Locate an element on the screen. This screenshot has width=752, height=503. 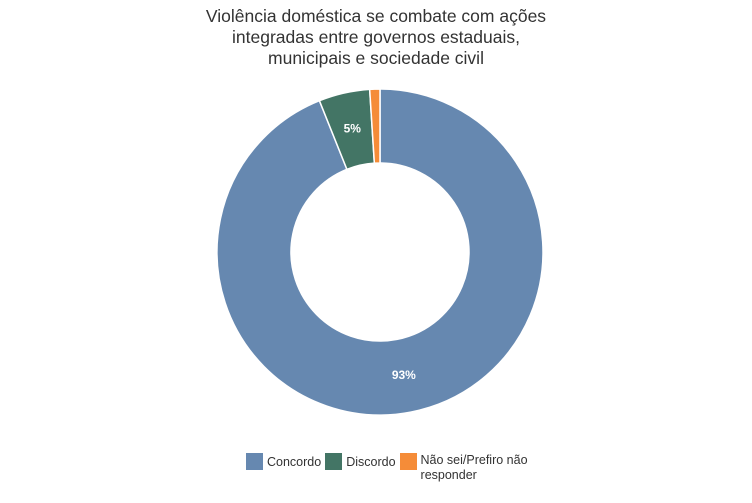
chart-title-line-2: integradas entre governos estaduais, is located at coordinates (376, 37).